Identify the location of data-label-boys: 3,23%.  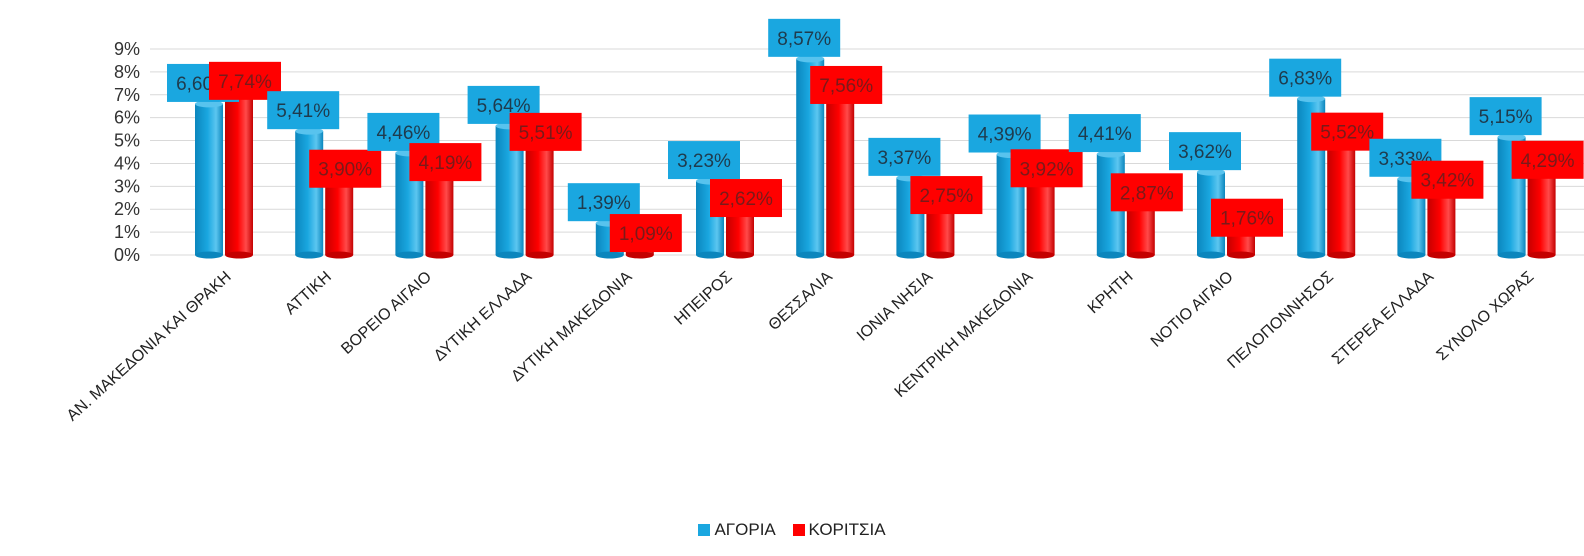
(704, 160).